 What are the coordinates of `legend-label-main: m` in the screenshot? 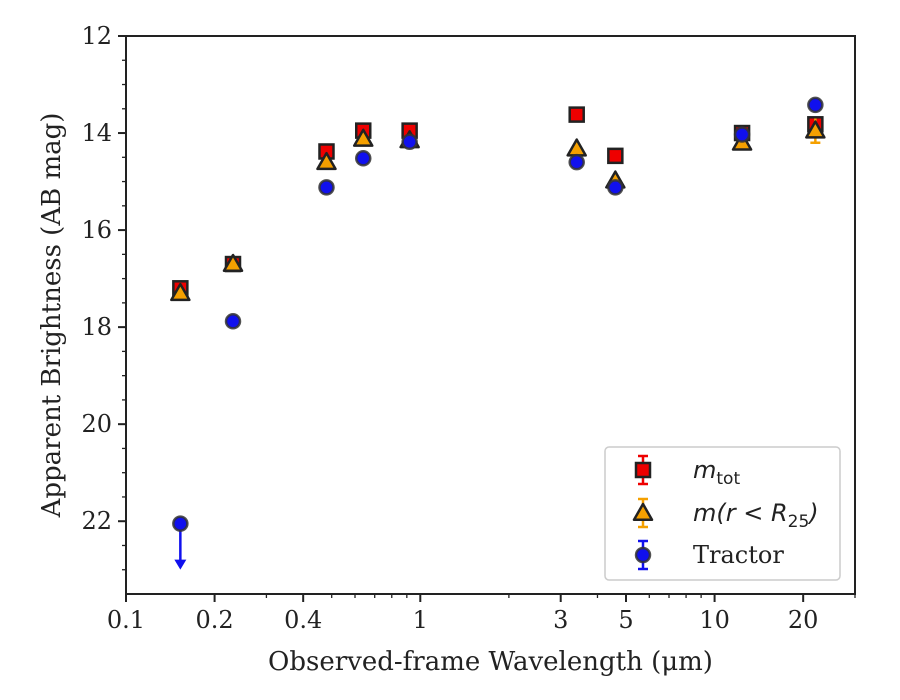 It's located at (704, 470).